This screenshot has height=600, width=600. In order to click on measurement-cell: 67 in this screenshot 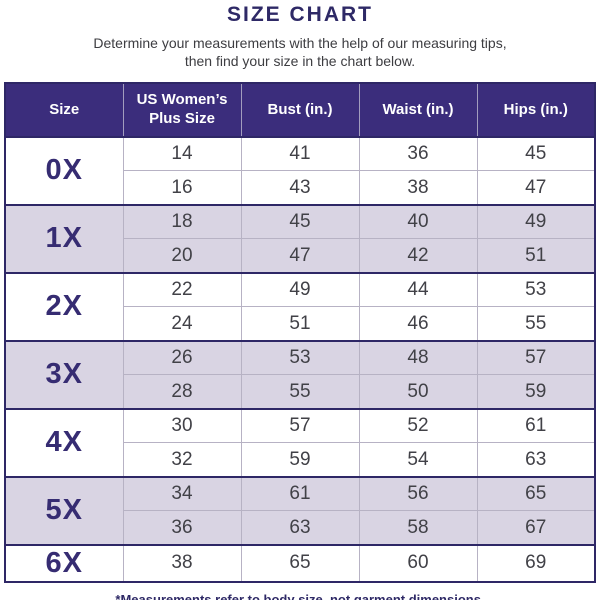, I will do `click(535, 527)`.